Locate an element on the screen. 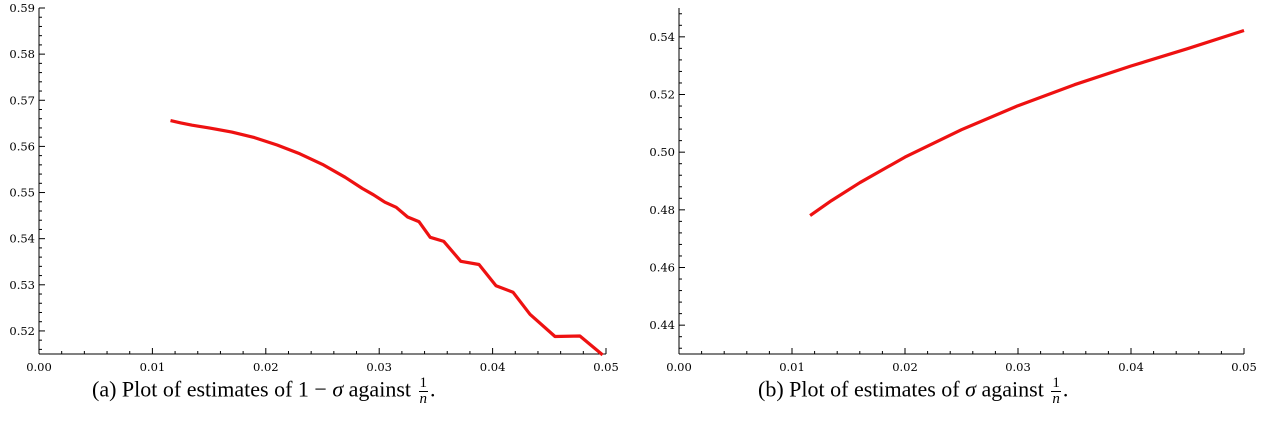 This screenshot has height=429, width=1268. y-tick-label-a: 0.58 is located at coordinates (22, 54).